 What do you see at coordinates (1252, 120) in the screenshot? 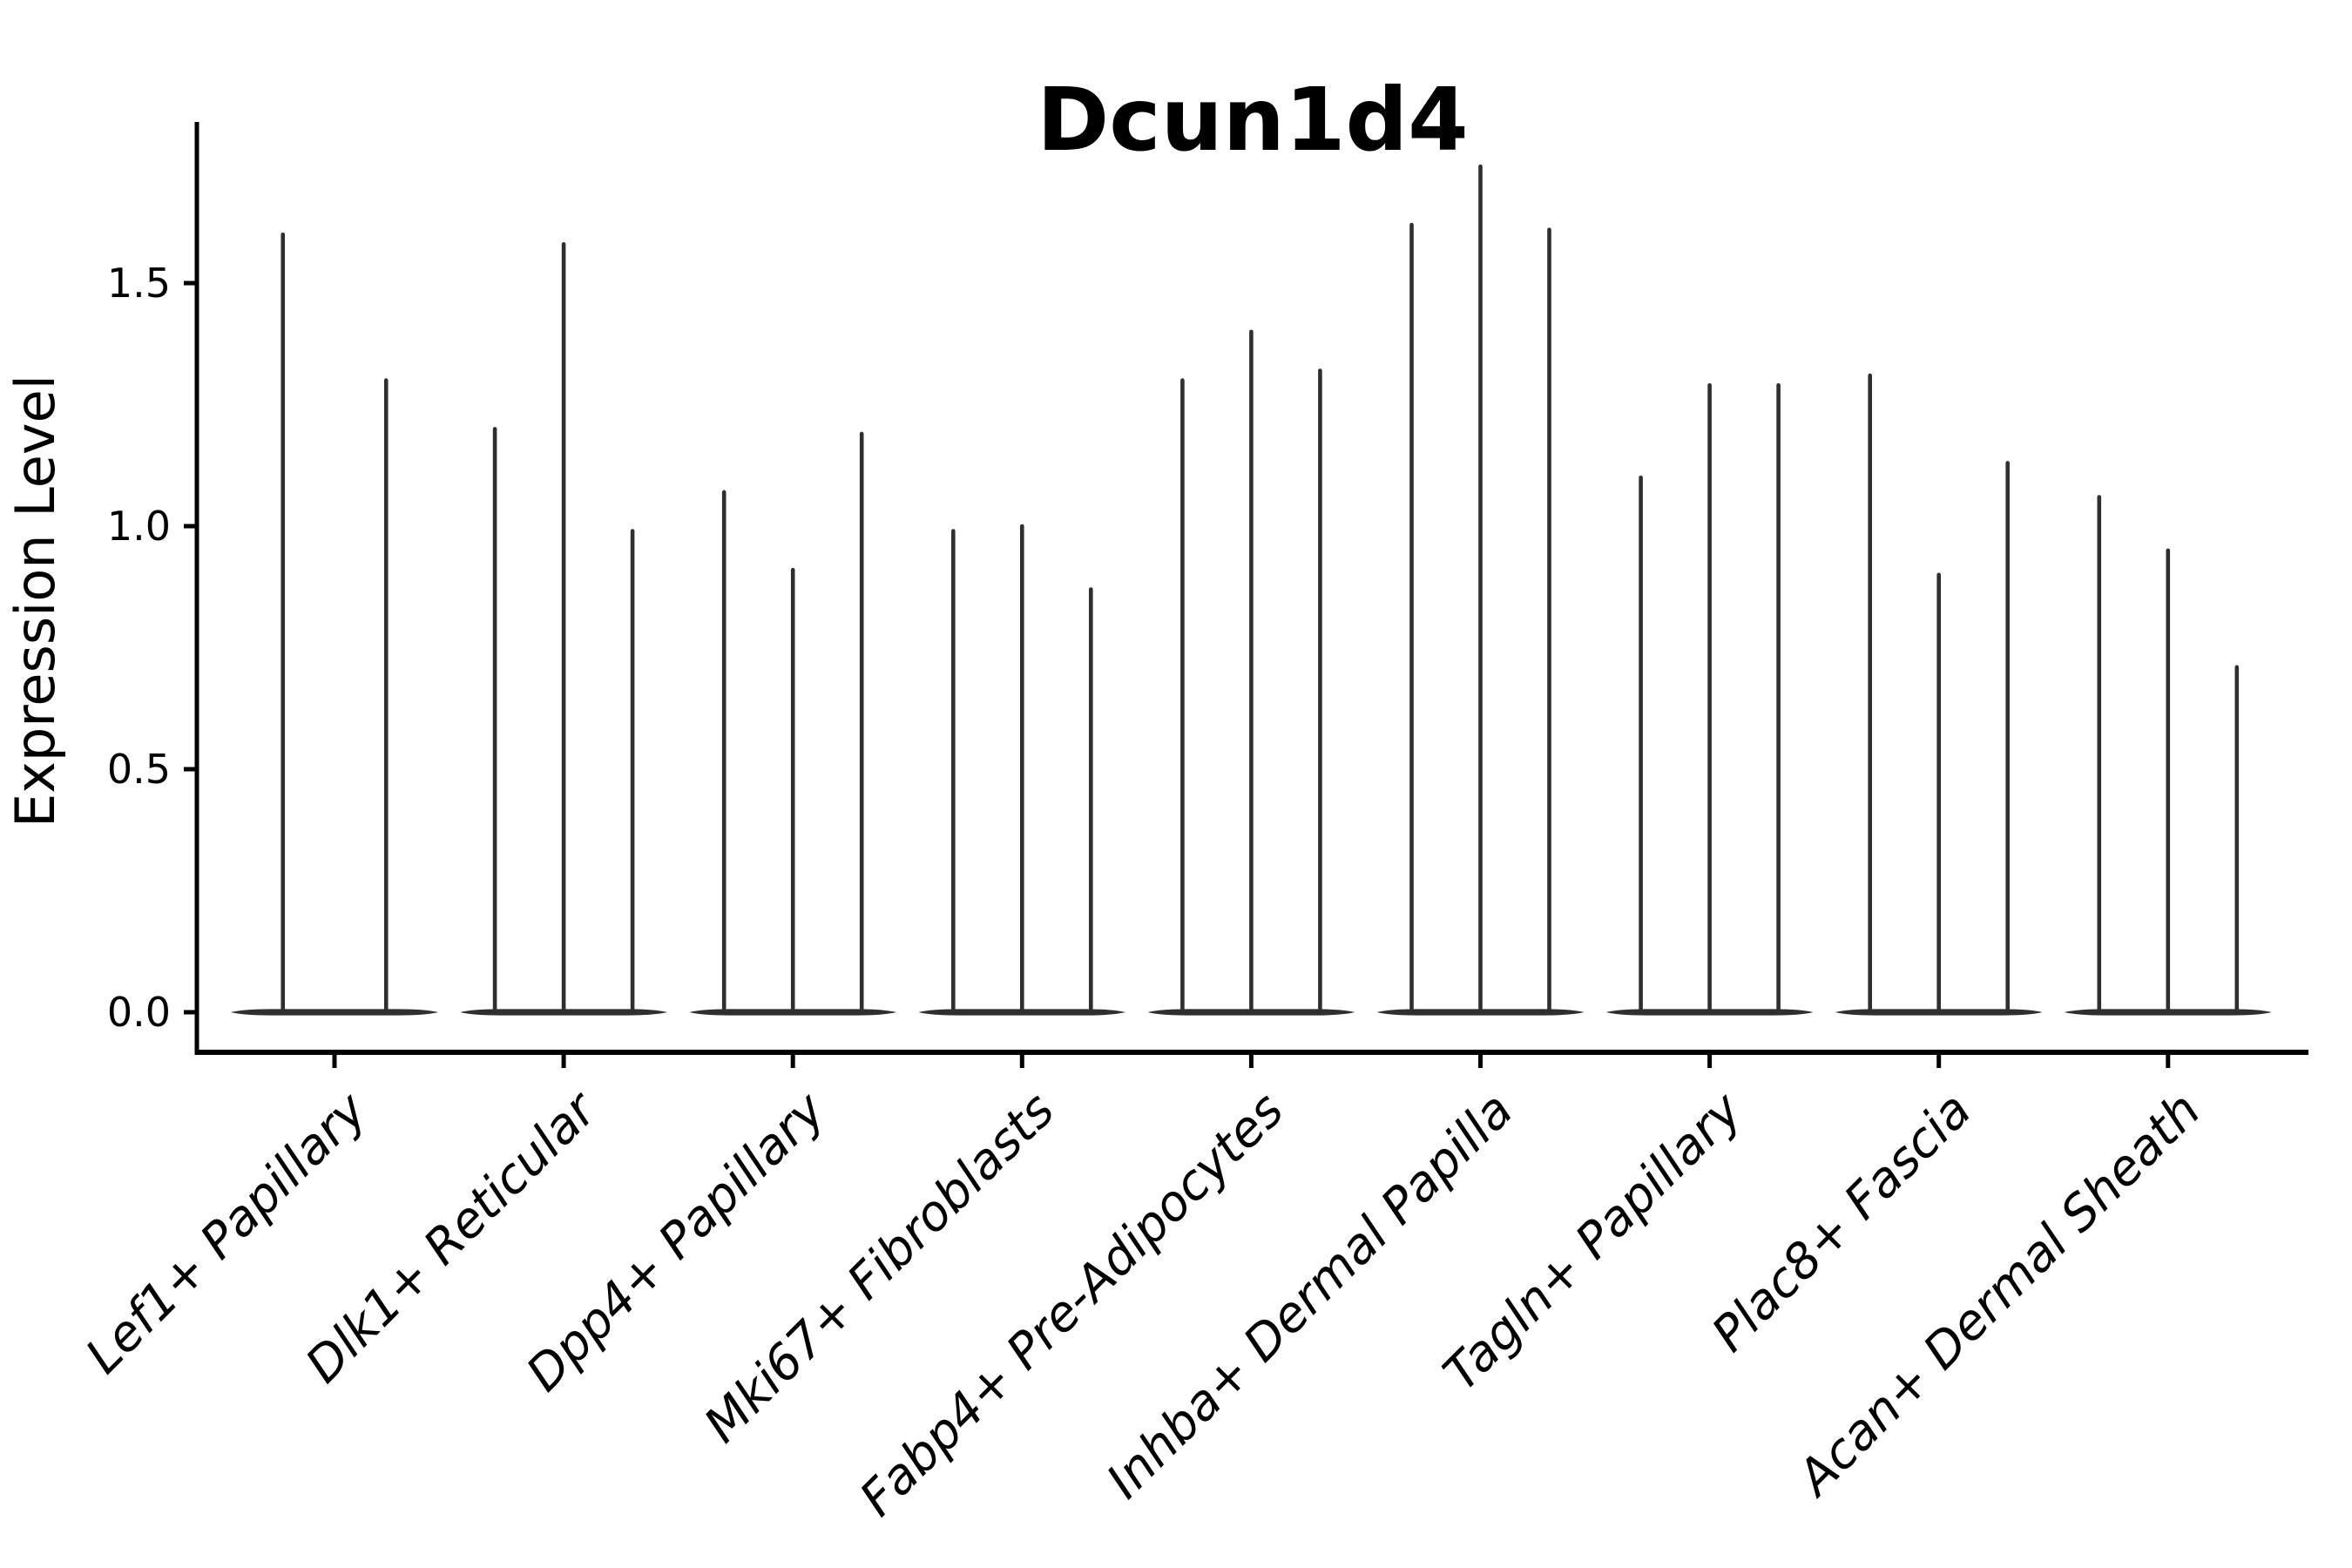
I see `chart-title: Dcun1d4` at bounding box center [1252, 120].